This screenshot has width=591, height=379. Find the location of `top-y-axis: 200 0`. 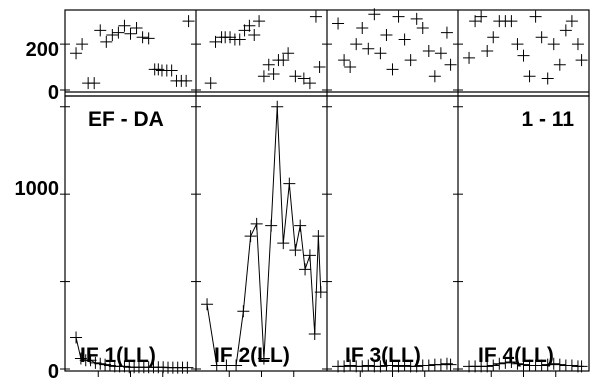

top-y-axis: 200 0 is located at coordinates (42, 71).